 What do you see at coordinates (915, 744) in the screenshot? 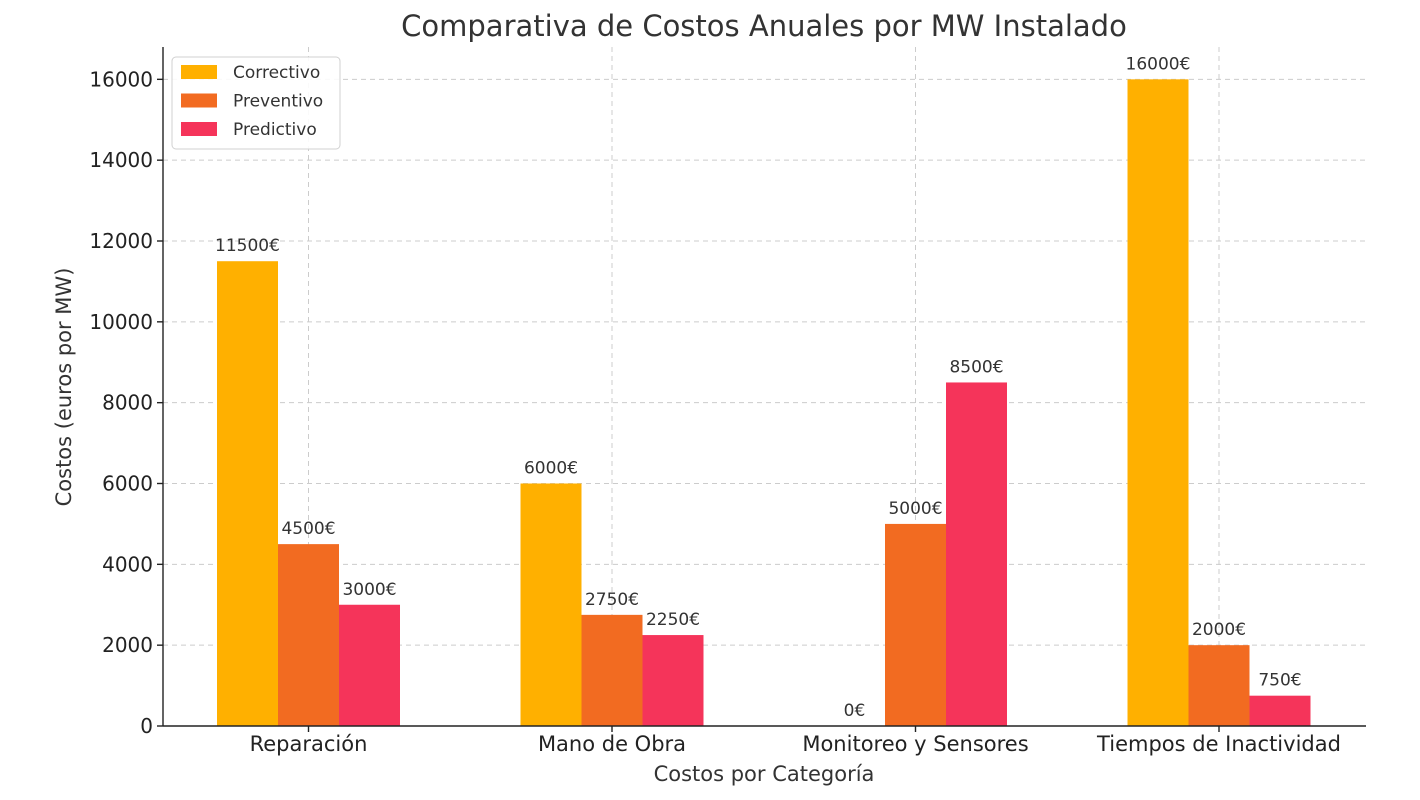
I see `x-tick-label: Monitoreo y Sensores` at bounding box center [915, 744].